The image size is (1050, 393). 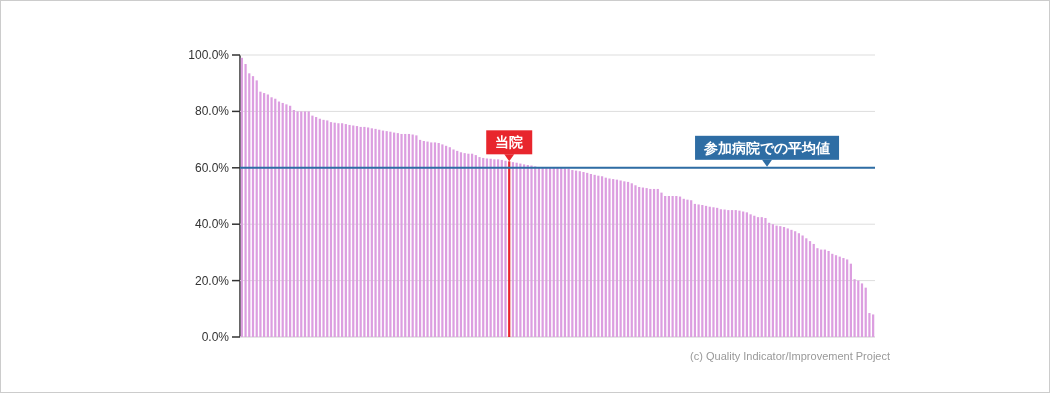 What do you see at coordinates (212, 280) in the screenshot?
I see `y-tick-label: 20.0%` at bounding box center [212, 280].